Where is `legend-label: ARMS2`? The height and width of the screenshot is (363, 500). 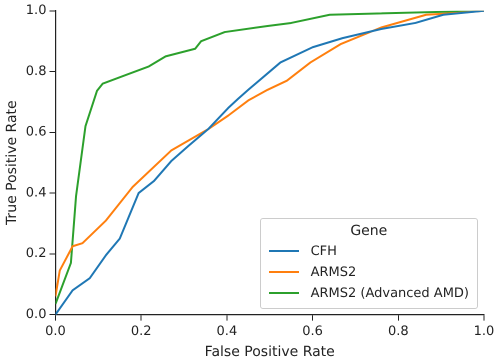
legend-label: ARMS2 is located at coordinates (333, 272).